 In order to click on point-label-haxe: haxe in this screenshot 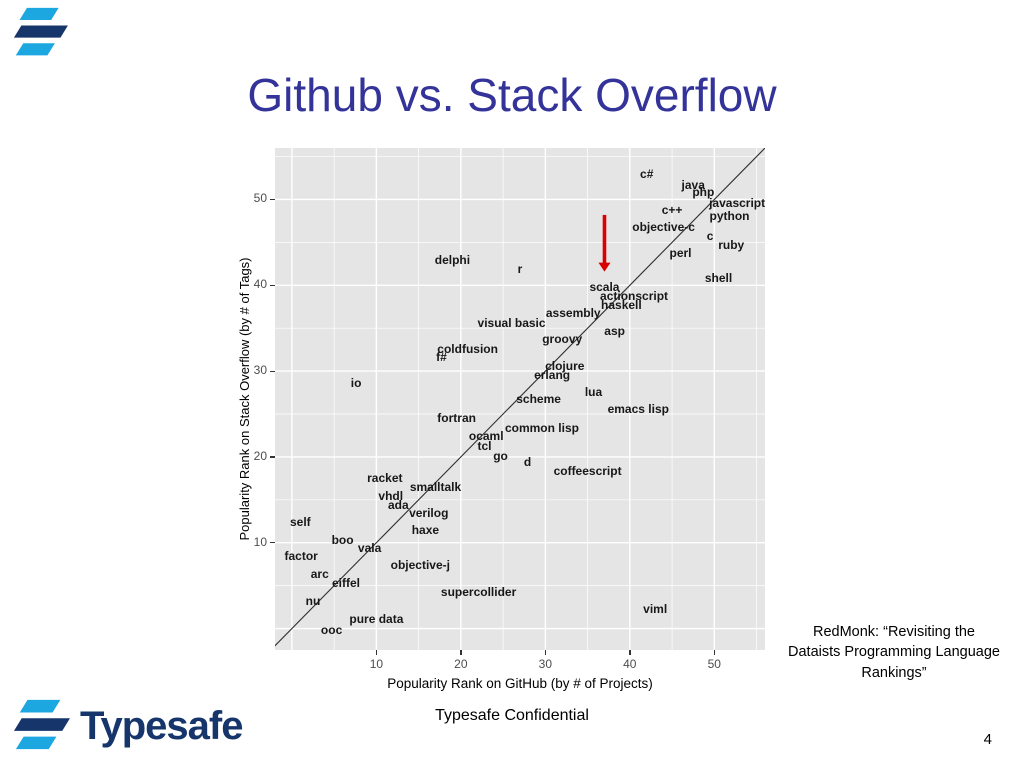, I will do `click(425, 529)`.